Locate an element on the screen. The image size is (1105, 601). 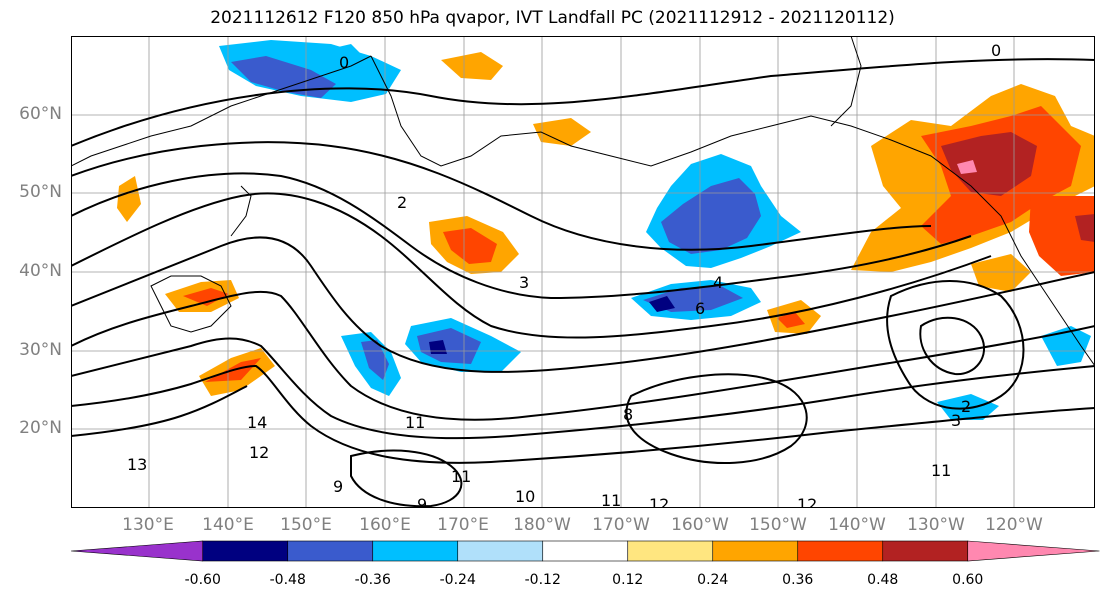
lon-label-170w: 170°W is located at coordinates (621, 525).